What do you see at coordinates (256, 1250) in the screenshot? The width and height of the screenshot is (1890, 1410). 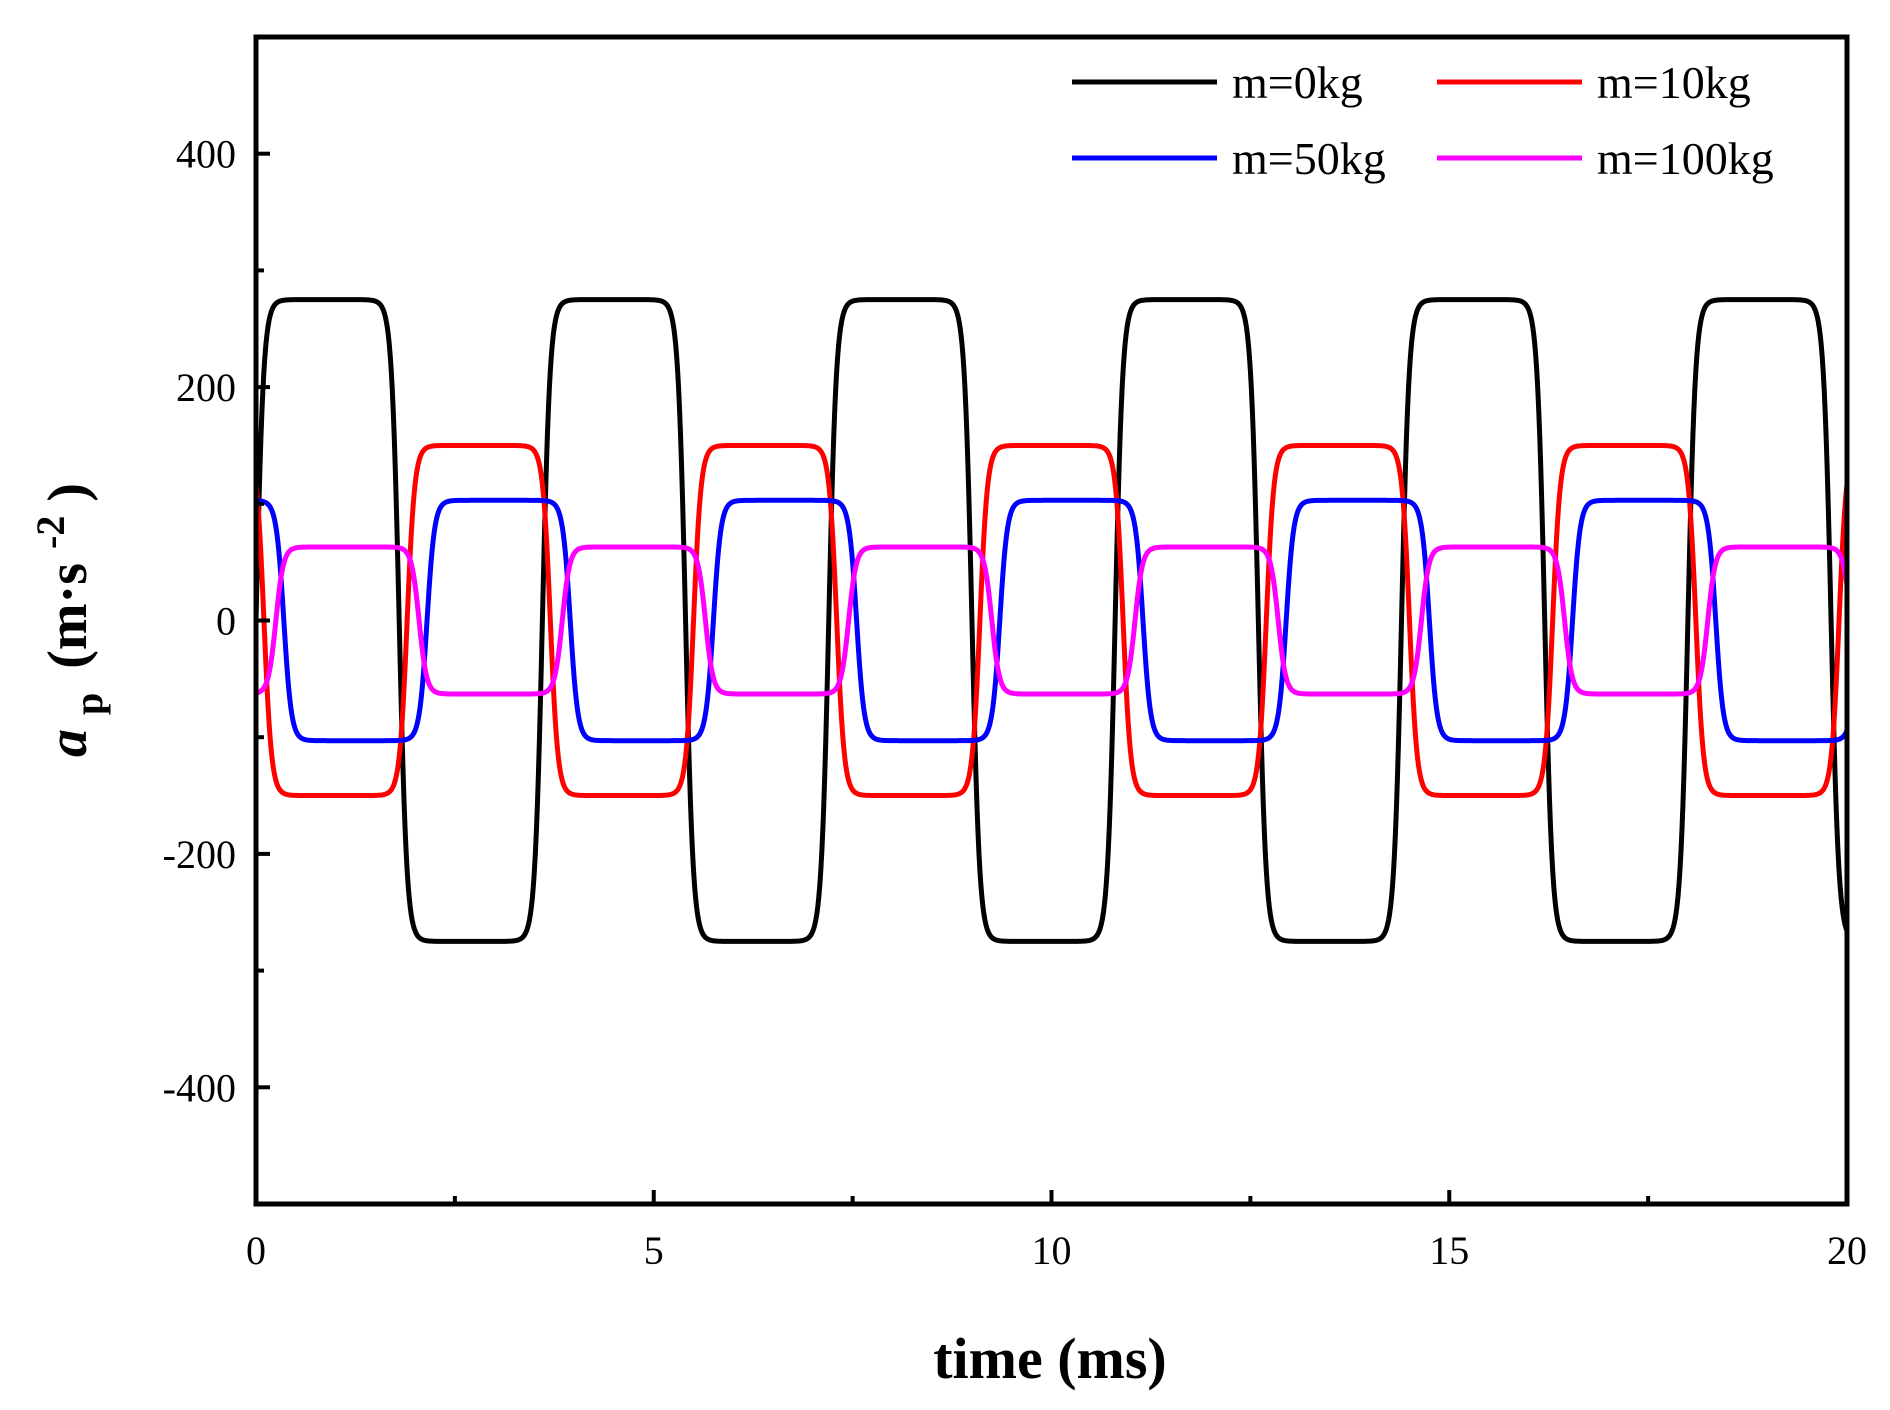 I see `x-tick-label: 0` at bounding box center [256, 1250].